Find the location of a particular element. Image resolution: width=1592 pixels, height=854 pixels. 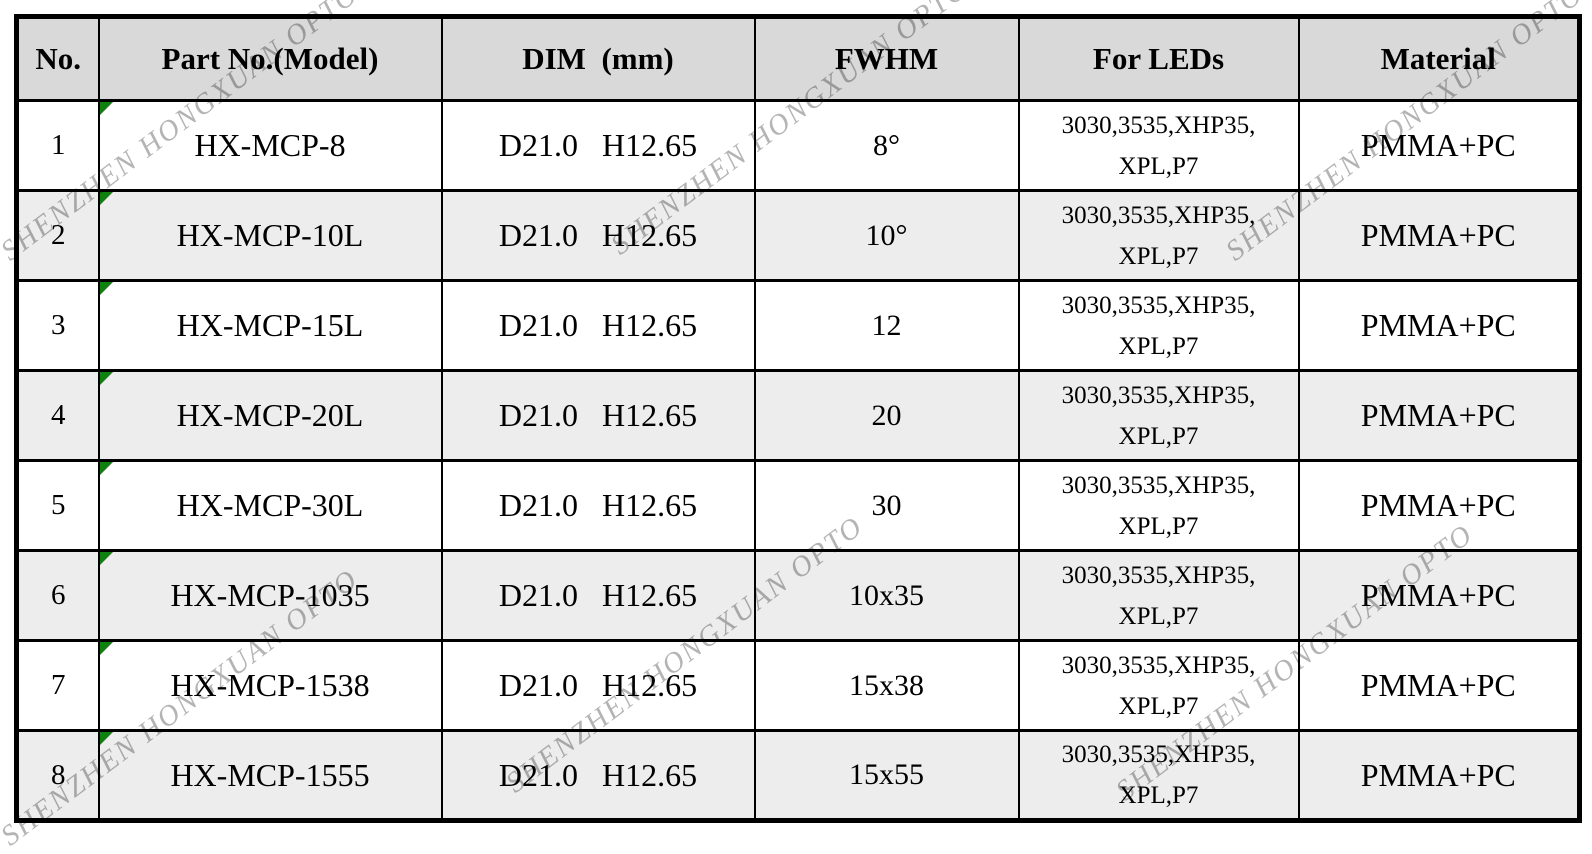

cell-fwhm: 8° is located at coordinates (886, 145).